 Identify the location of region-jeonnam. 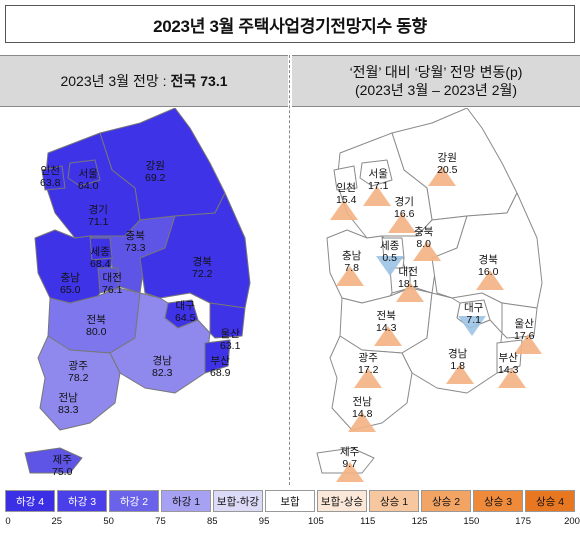
(79, 383).